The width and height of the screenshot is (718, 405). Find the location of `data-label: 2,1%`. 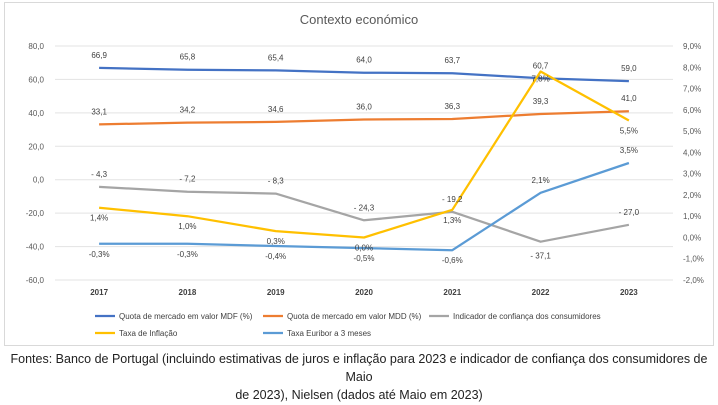

data-label: 2,1% is located at coordinates (540, 180).